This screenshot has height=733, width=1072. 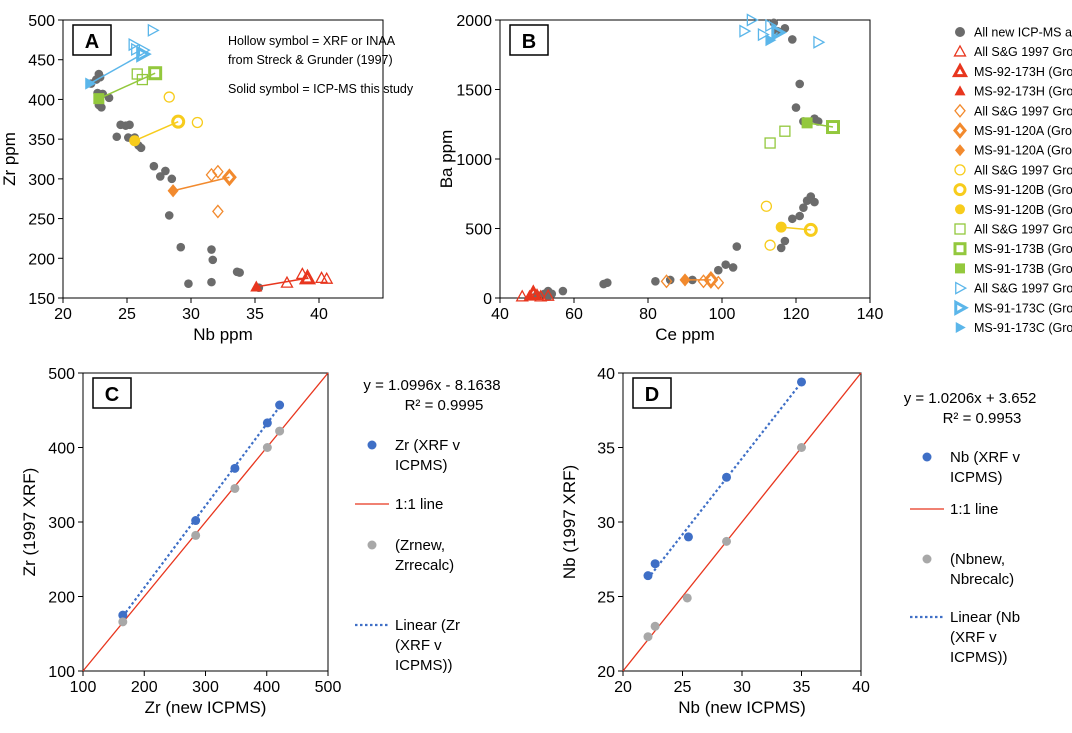 I want to click on panel-d-letter-box, so click(x=652, y=393).